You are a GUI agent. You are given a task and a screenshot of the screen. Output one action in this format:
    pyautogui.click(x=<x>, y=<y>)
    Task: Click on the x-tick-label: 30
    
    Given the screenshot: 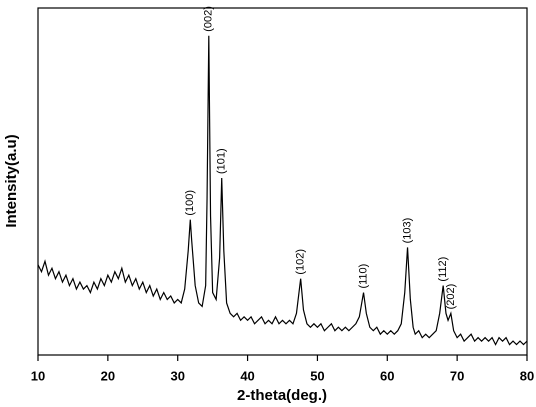 What is the action you would take?
    pyautogui.click(x=177, y=375)
    